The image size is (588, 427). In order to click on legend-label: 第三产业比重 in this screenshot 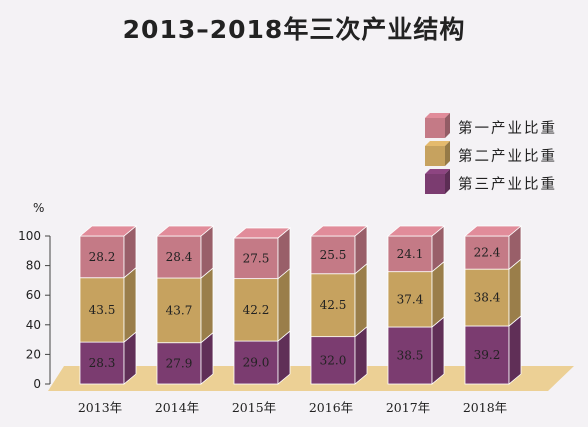, I will do `click(507, 184)`.